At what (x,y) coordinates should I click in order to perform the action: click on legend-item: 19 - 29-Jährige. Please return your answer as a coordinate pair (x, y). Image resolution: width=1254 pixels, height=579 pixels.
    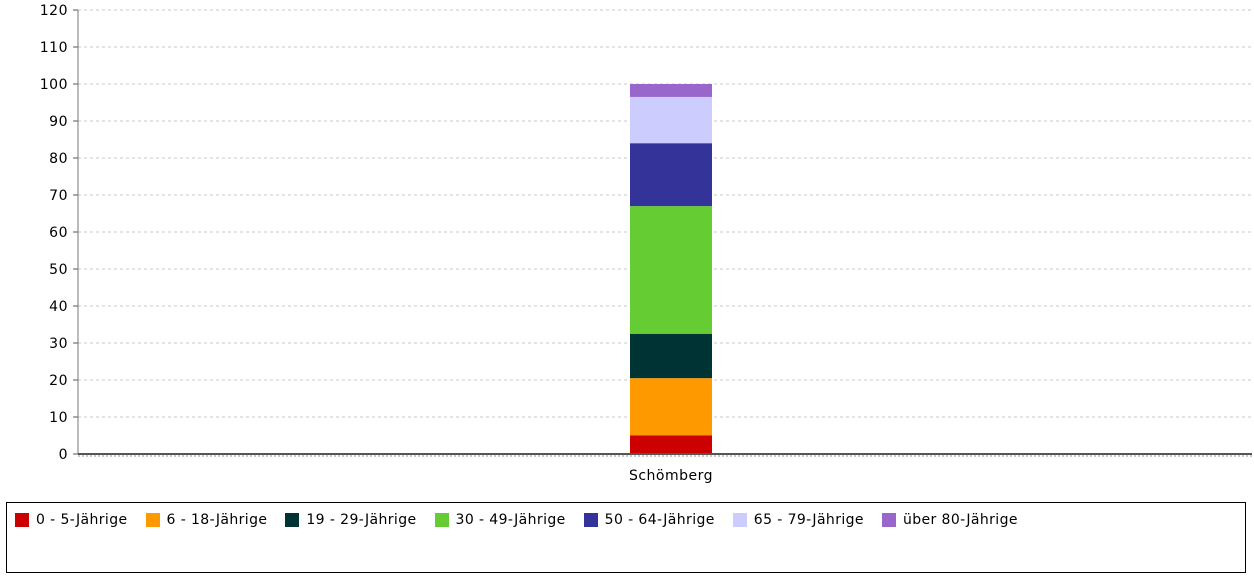
    Looking at the image, I should click on (350, 520).